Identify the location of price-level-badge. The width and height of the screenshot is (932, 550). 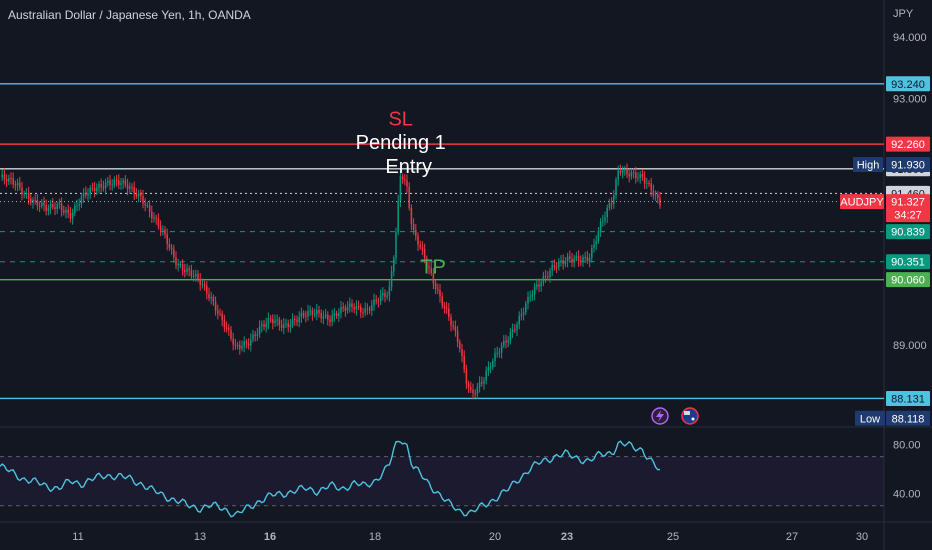
(908, 280).